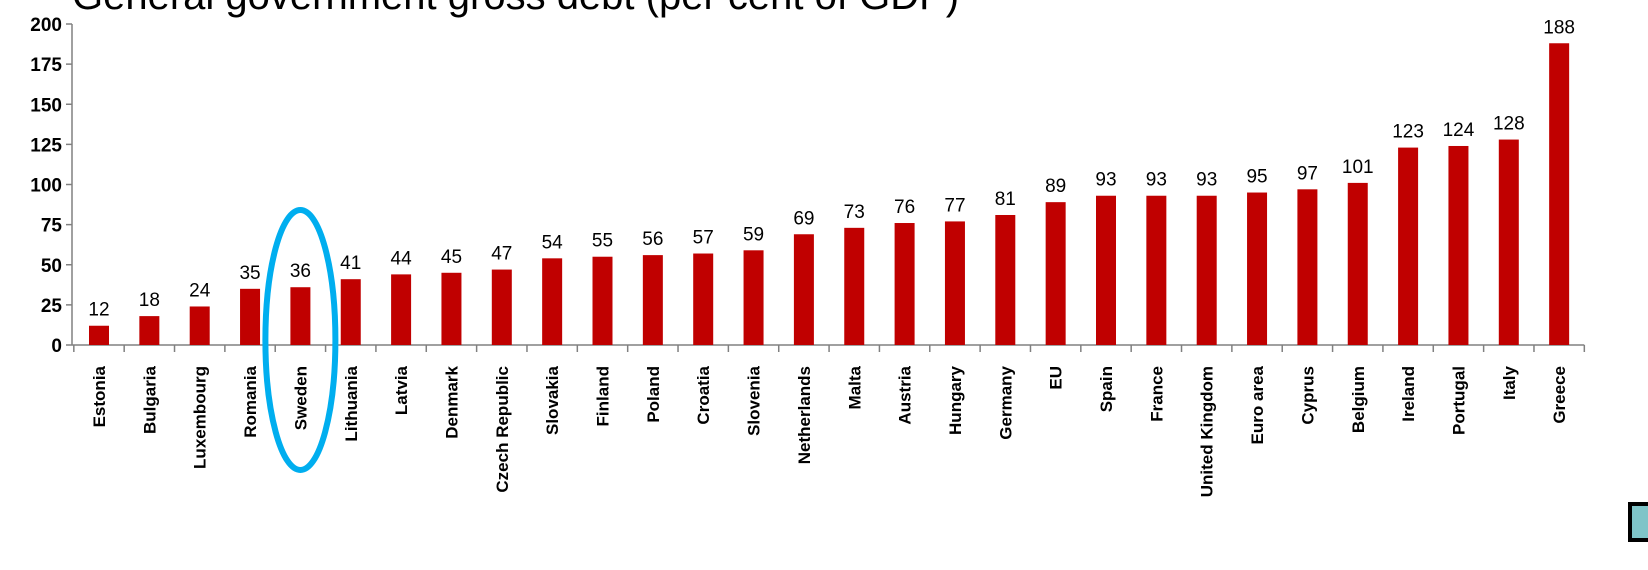  I want to click on data-label: 18, so click(149, 300).